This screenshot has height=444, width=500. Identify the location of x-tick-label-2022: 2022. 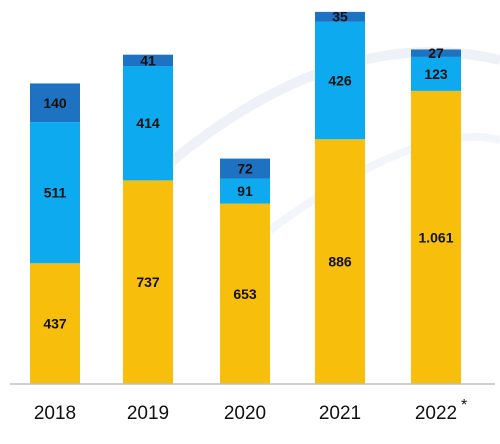
(436, 413).